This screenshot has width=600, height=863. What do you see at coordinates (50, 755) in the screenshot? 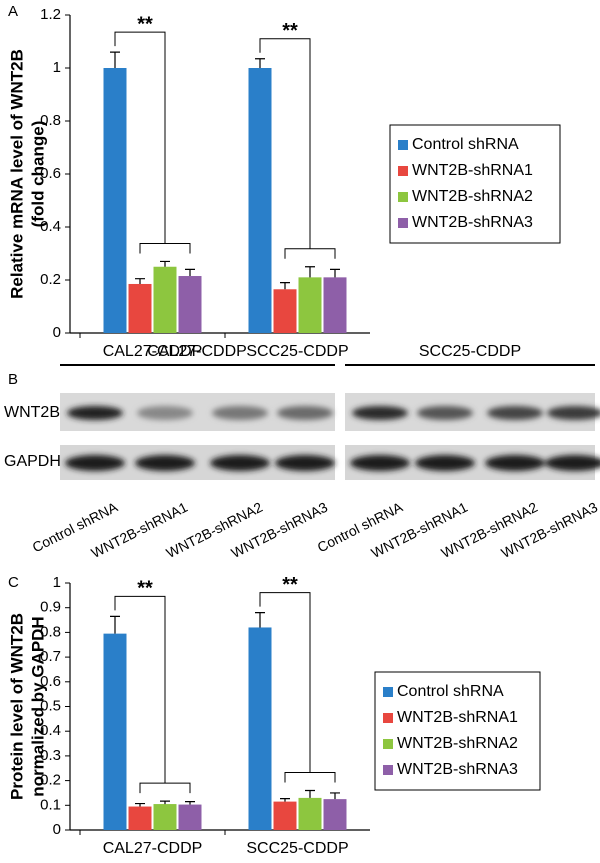
I see `y-tick-label: 0.3` at bounding box center [50, 755].